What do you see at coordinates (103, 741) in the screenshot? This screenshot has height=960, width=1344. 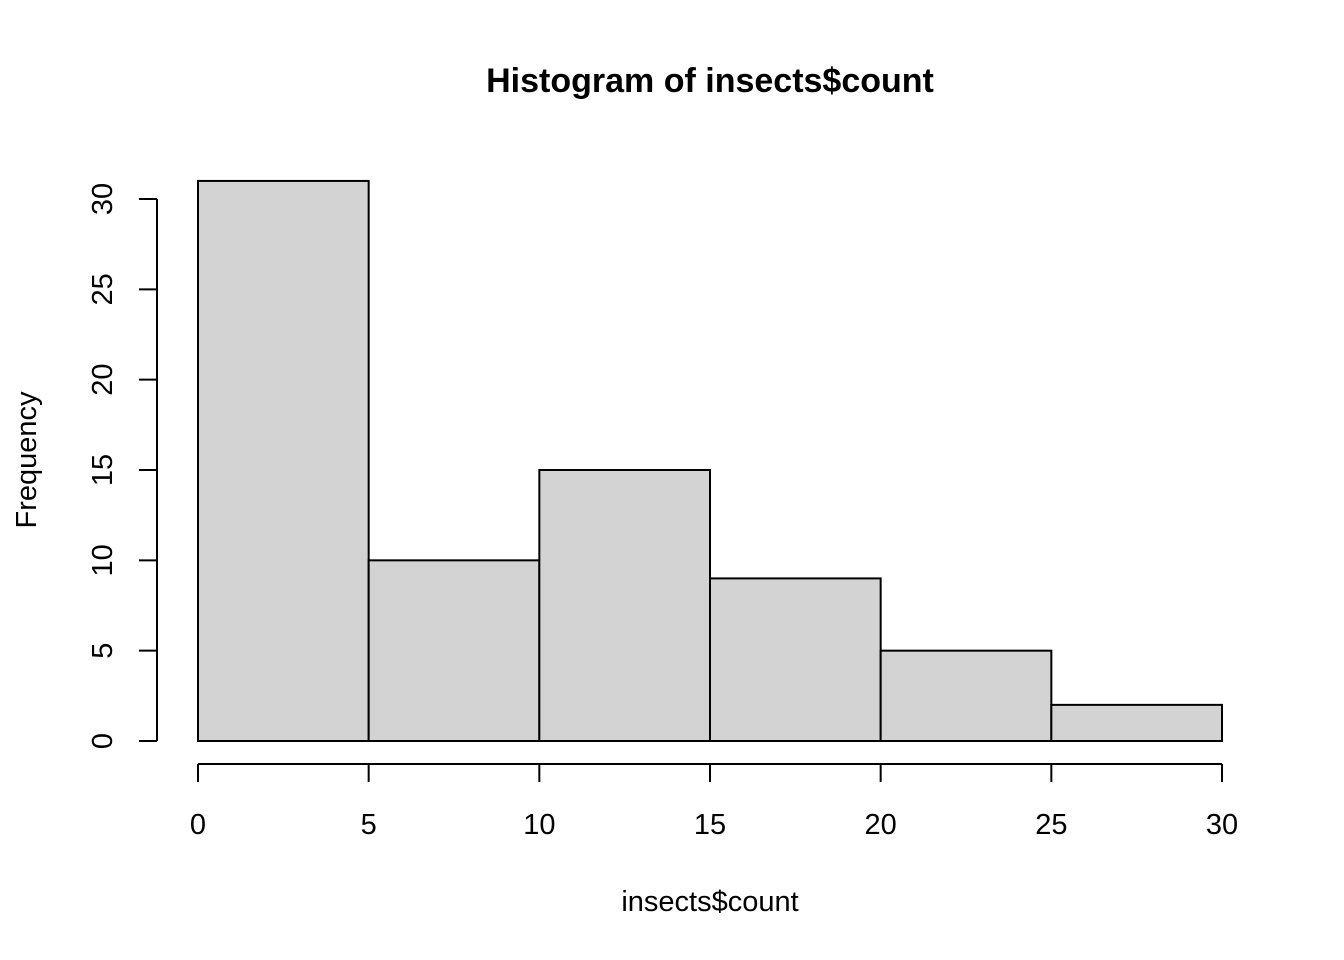 I see `y-tick-label: 0` at bounding box center [103, 741].